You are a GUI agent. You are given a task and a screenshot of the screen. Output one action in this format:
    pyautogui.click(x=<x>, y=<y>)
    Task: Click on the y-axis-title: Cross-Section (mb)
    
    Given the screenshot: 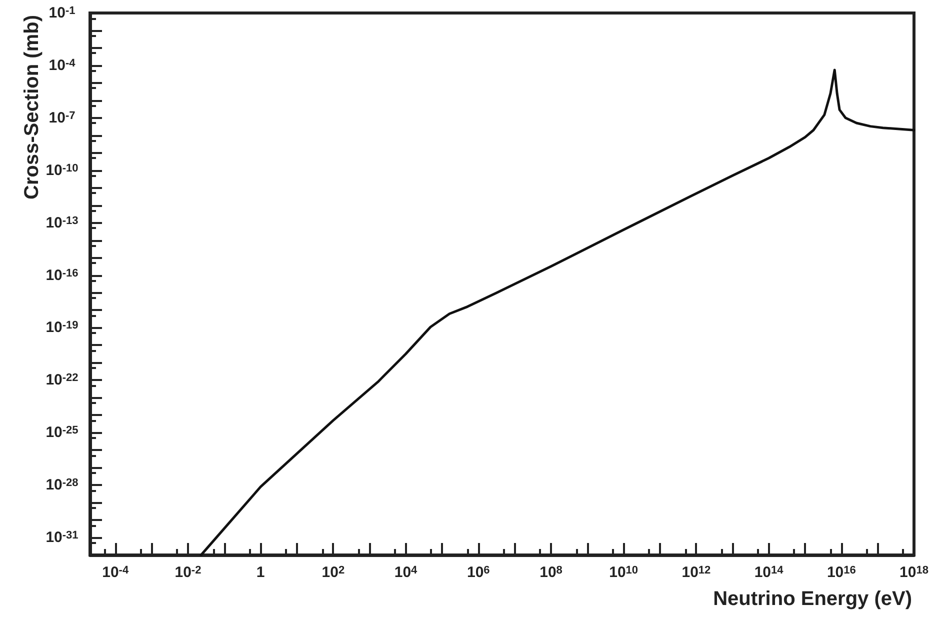 What is the action you would take?
    pyautogui.click(x=32, y=107)
    